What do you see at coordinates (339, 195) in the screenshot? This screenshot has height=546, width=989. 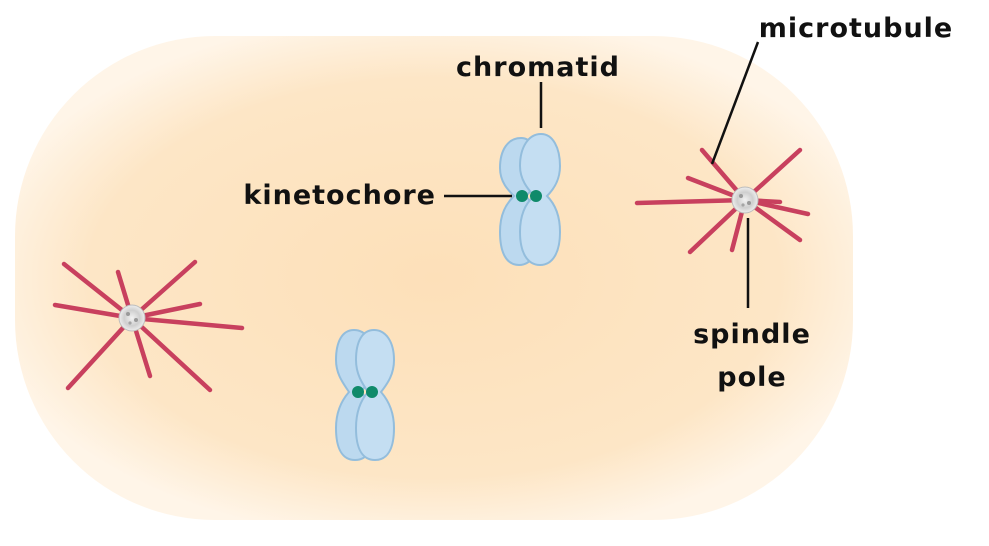 I see `label-kinetochore: kinetochore` at bounding box center [339, 195].